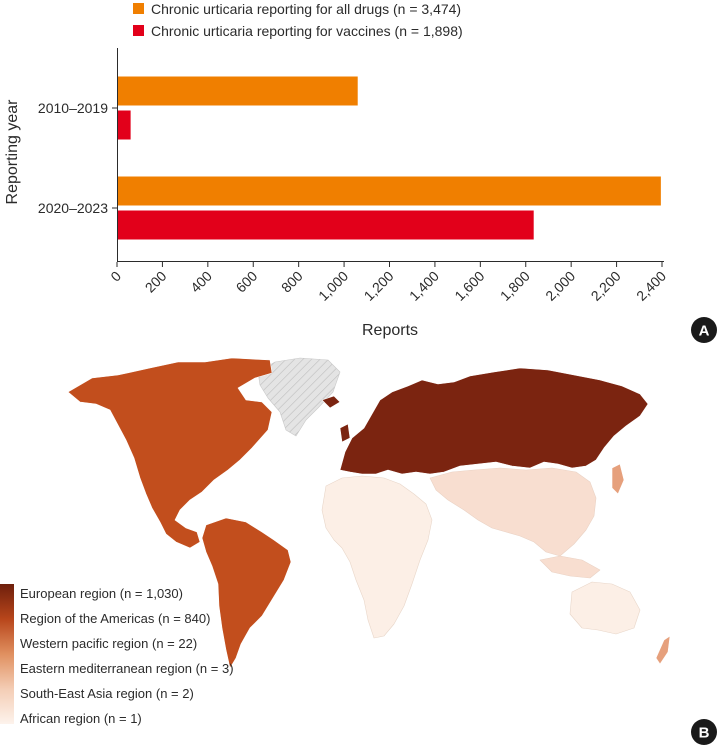 The width and height of the screenshot is (717, 746). I want to click on panel-a-badge, so click(704, 330).